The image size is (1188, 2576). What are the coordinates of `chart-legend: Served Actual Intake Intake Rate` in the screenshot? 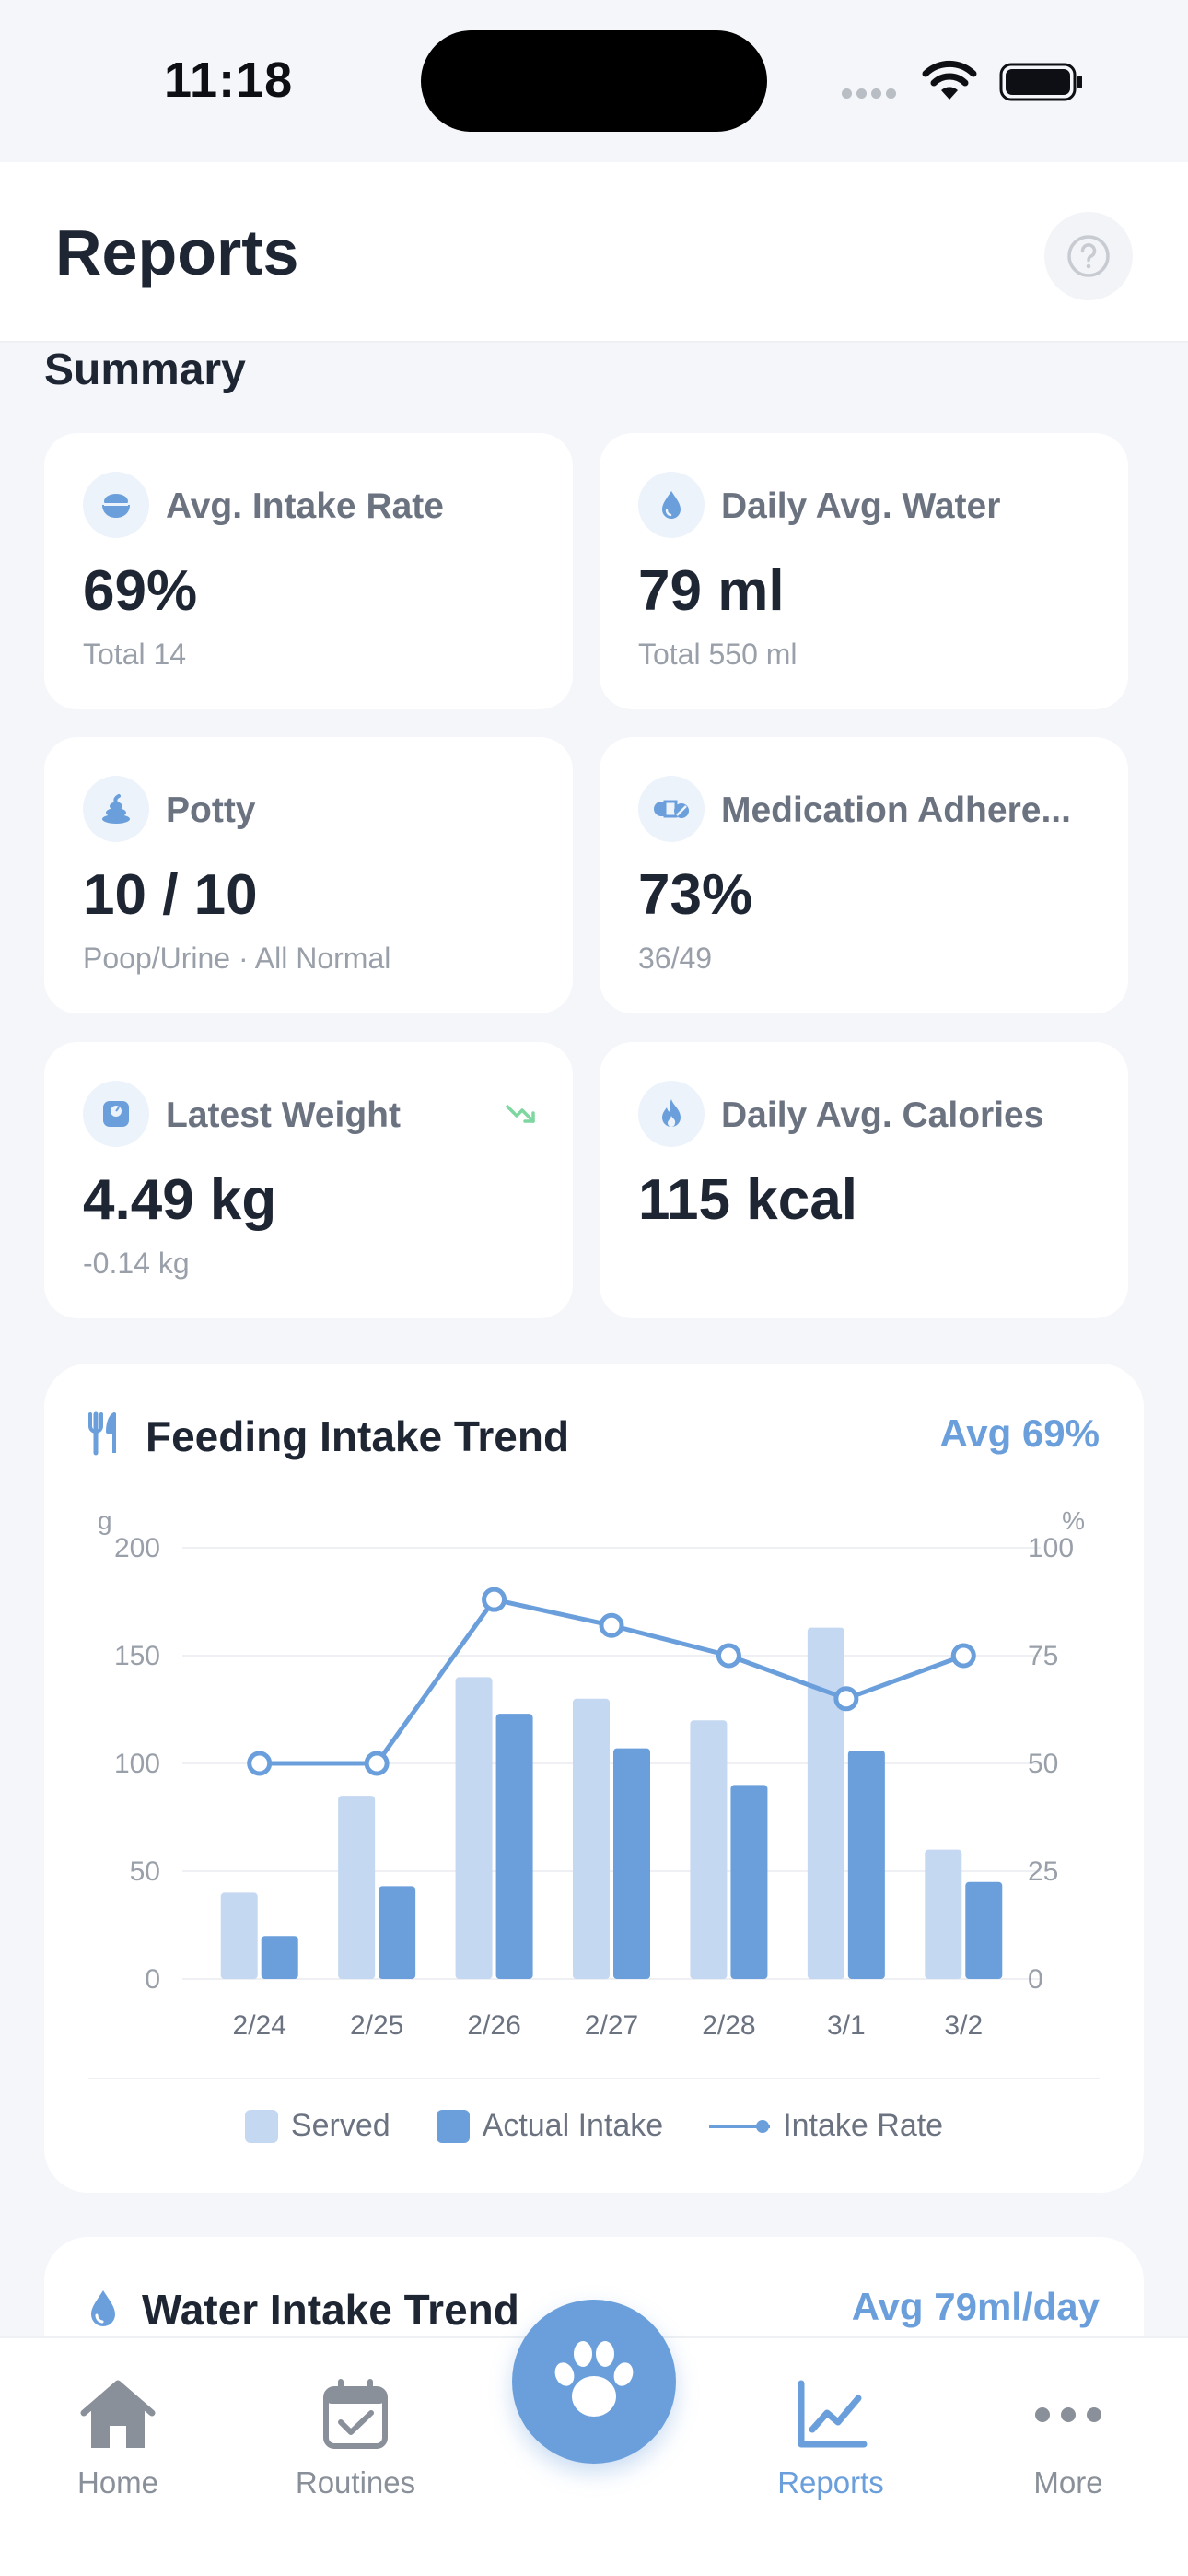 It's located at (594, 2126).